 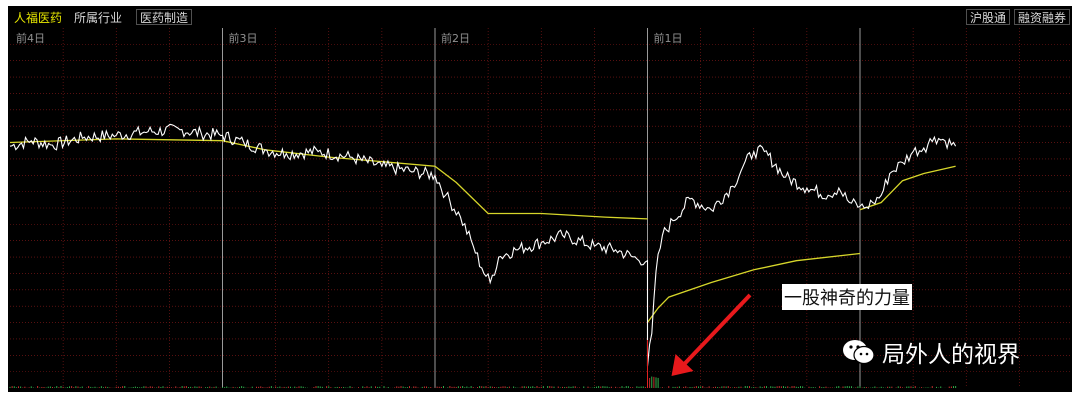 What do you see at coordinates (951, 355) in the screenshot?
I see `watermark-text: 局外人的视界` at bounding box center [951, 355].